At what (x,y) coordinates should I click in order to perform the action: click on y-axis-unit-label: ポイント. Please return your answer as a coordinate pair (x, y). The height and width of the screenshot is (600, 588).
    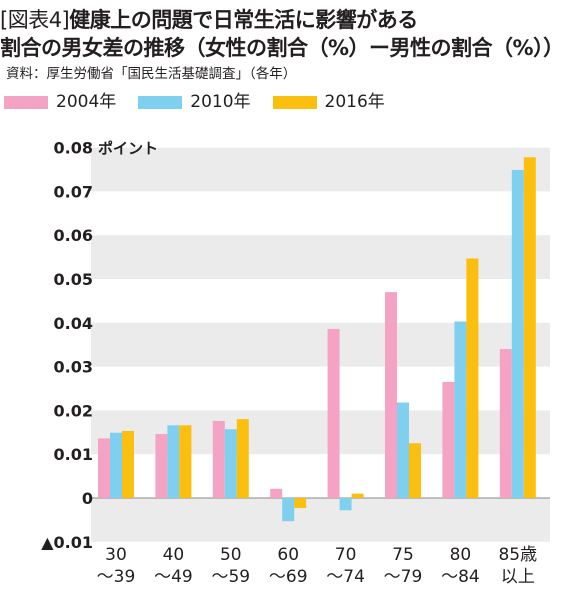
    Looking at the image, I should click on (128, 149).